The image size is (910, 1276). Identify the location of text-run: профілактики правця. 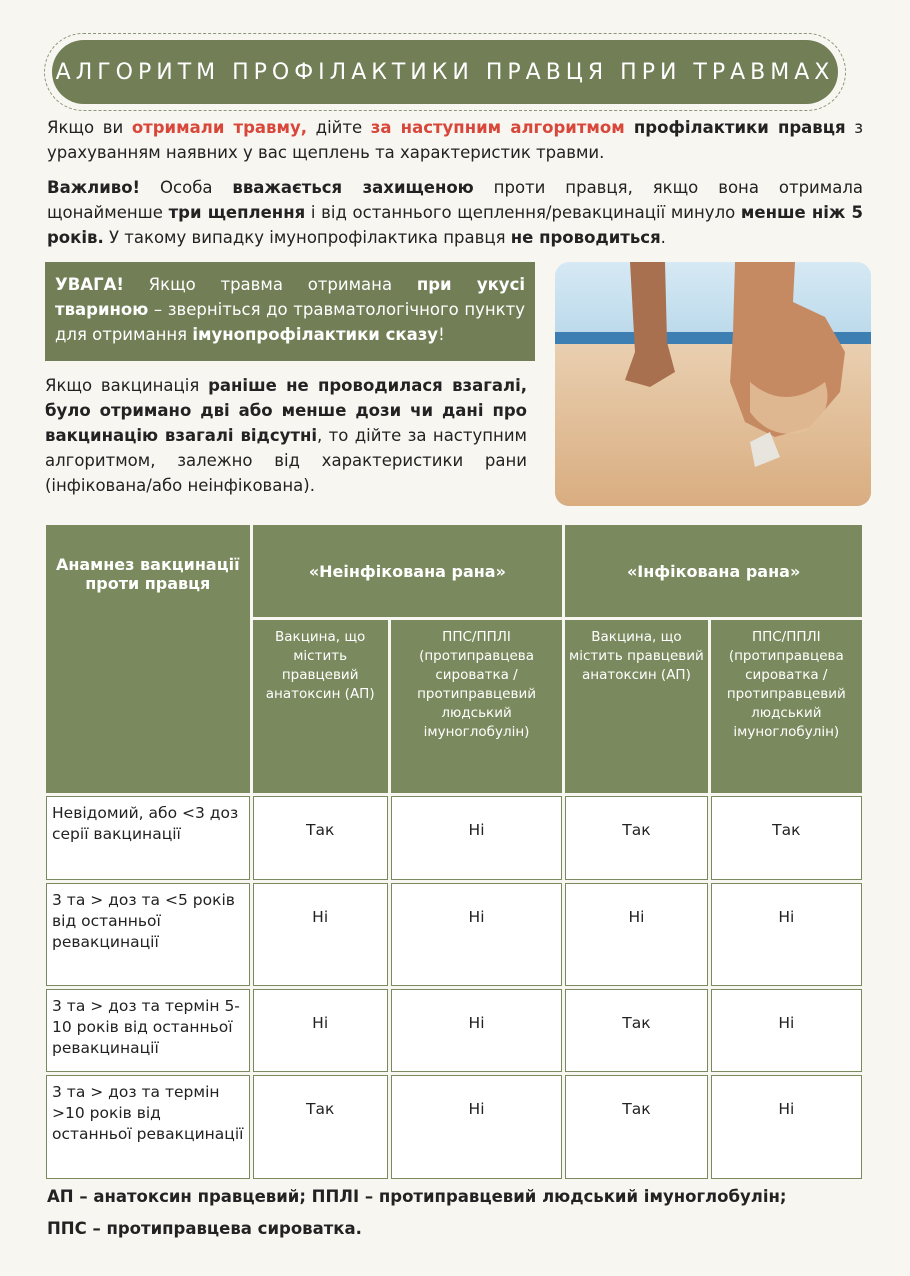
(735, 127).